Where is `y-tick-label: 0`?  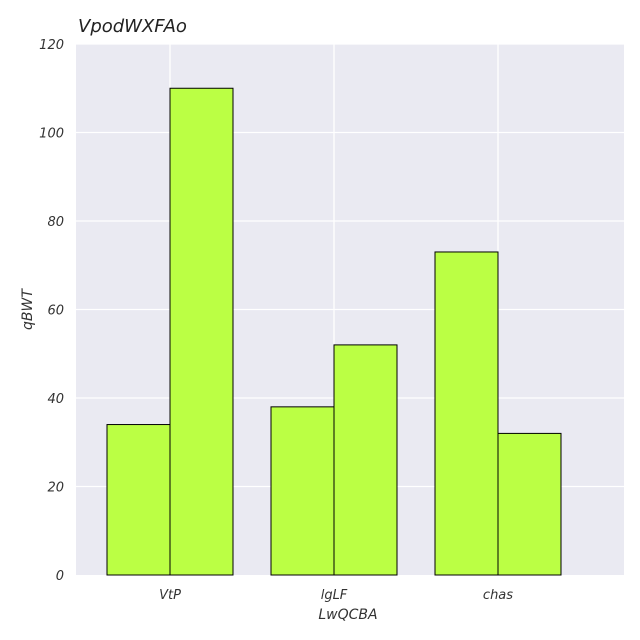
y-tick-label: 0 is located at coordinates (60, 576).